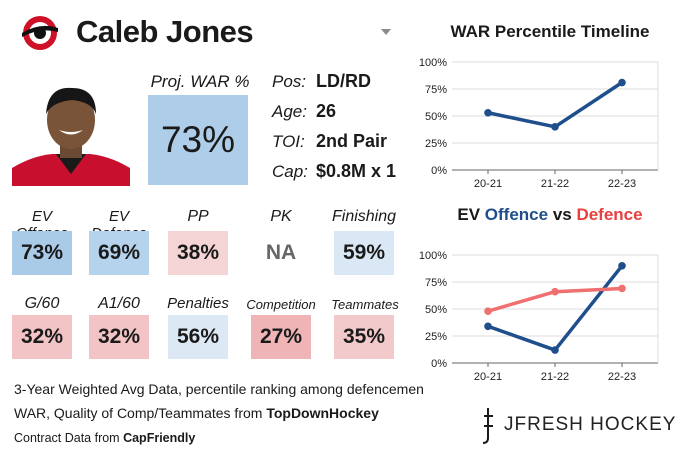 This screenshot has width=680, height=463. I want to click on stat-label-a160: A1/60, so click(119, 303).